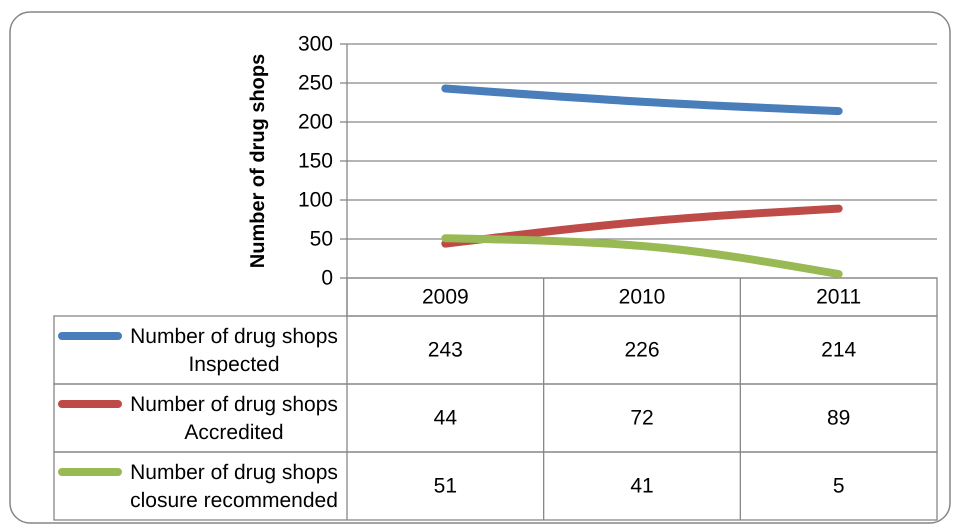 This screenshot has width=956, height=526. What do you see at coordinates (642, 297) in the screenshot?
I see `x-tick-label: 2010` at bounding box center [642, 297].